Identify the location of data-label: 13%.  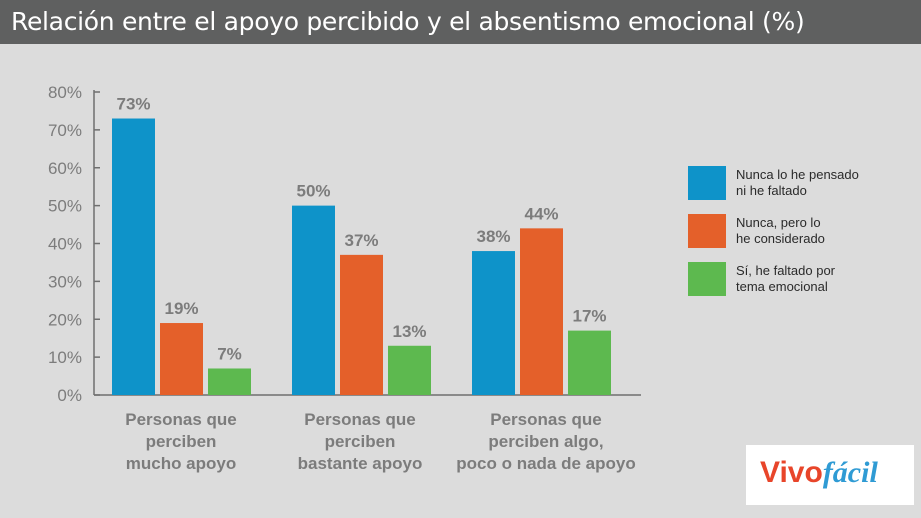
(409, 331).